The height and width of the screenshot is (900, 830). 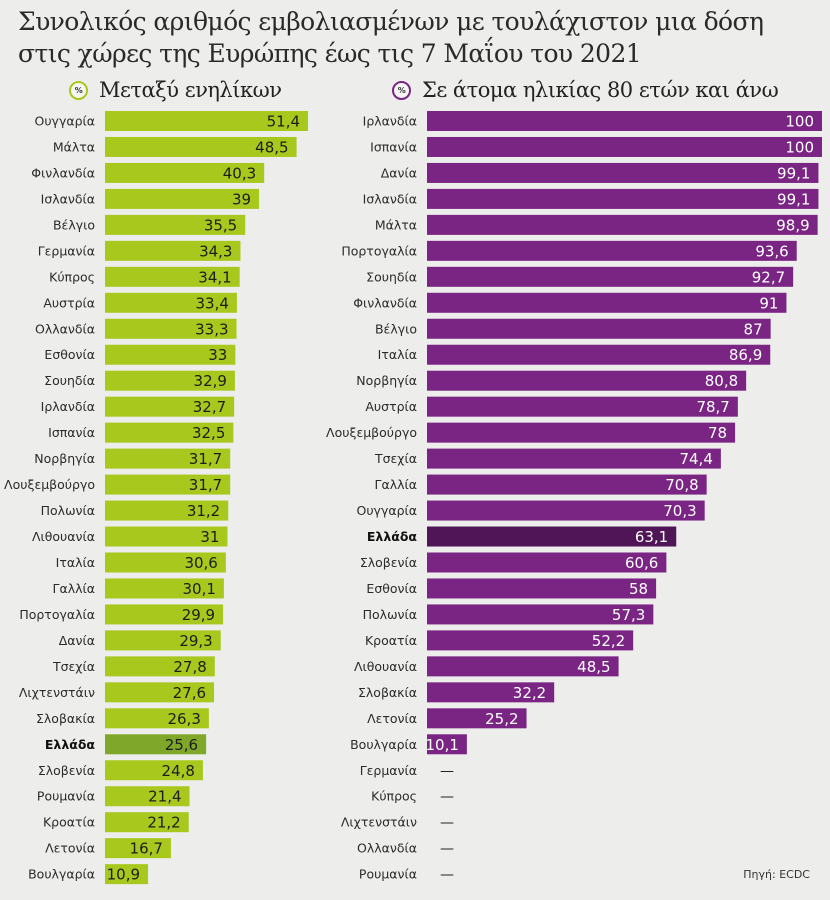 I want to click on value-label: 31,7, so click(x=205, y=485).